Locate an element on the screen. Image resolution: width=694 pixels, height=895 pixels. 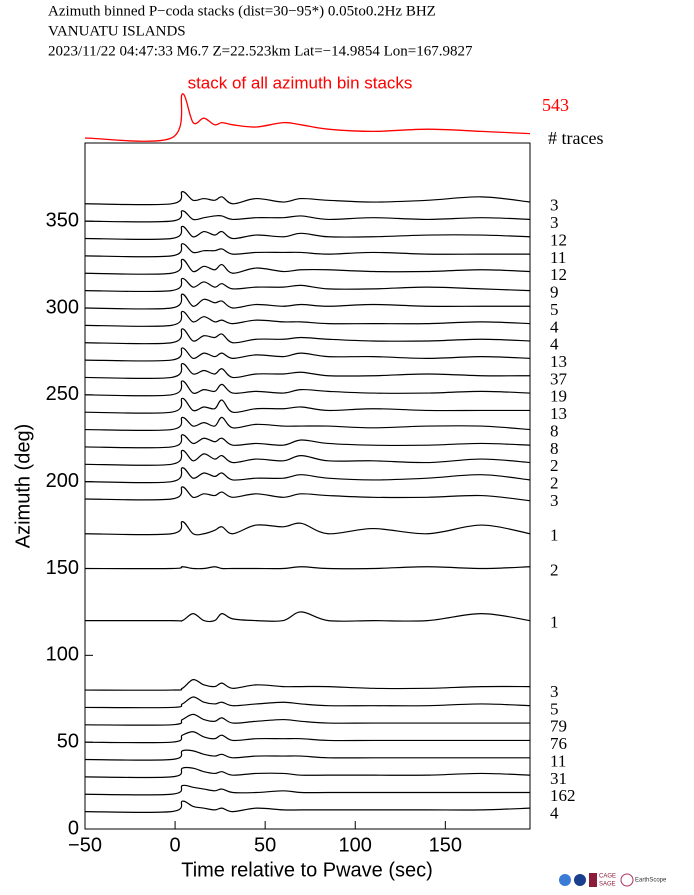
logos: CAGE SAGE EarthScope is located at coordinates (613, 880).